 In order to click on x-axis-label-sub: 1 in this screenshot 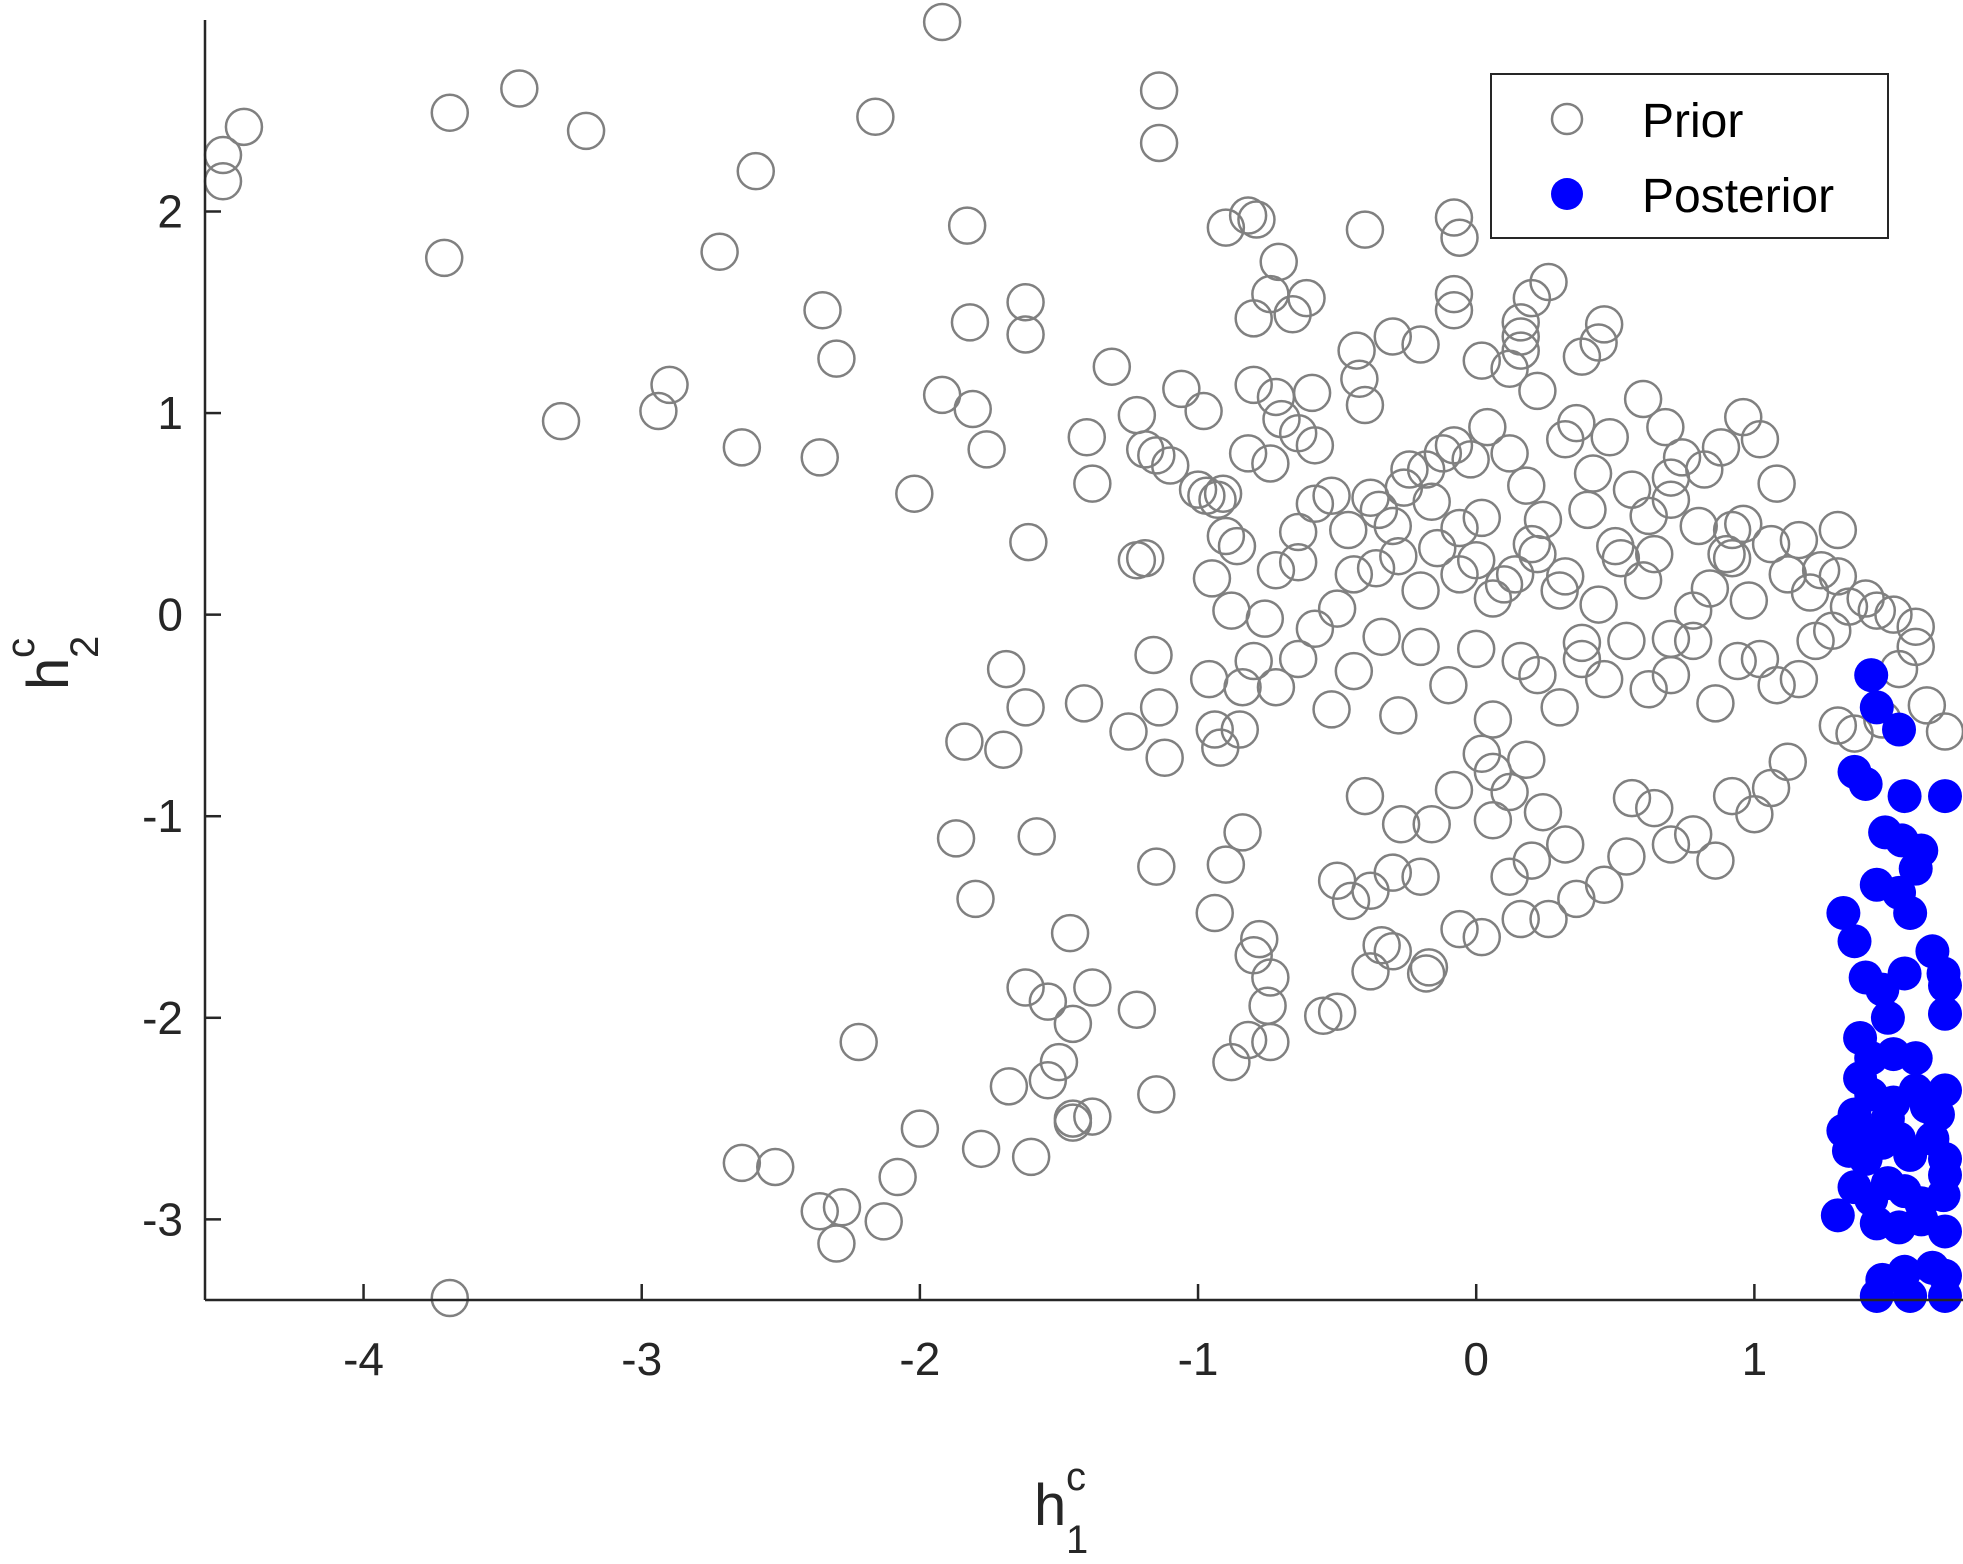, I will do `click(1077, 1540)`.